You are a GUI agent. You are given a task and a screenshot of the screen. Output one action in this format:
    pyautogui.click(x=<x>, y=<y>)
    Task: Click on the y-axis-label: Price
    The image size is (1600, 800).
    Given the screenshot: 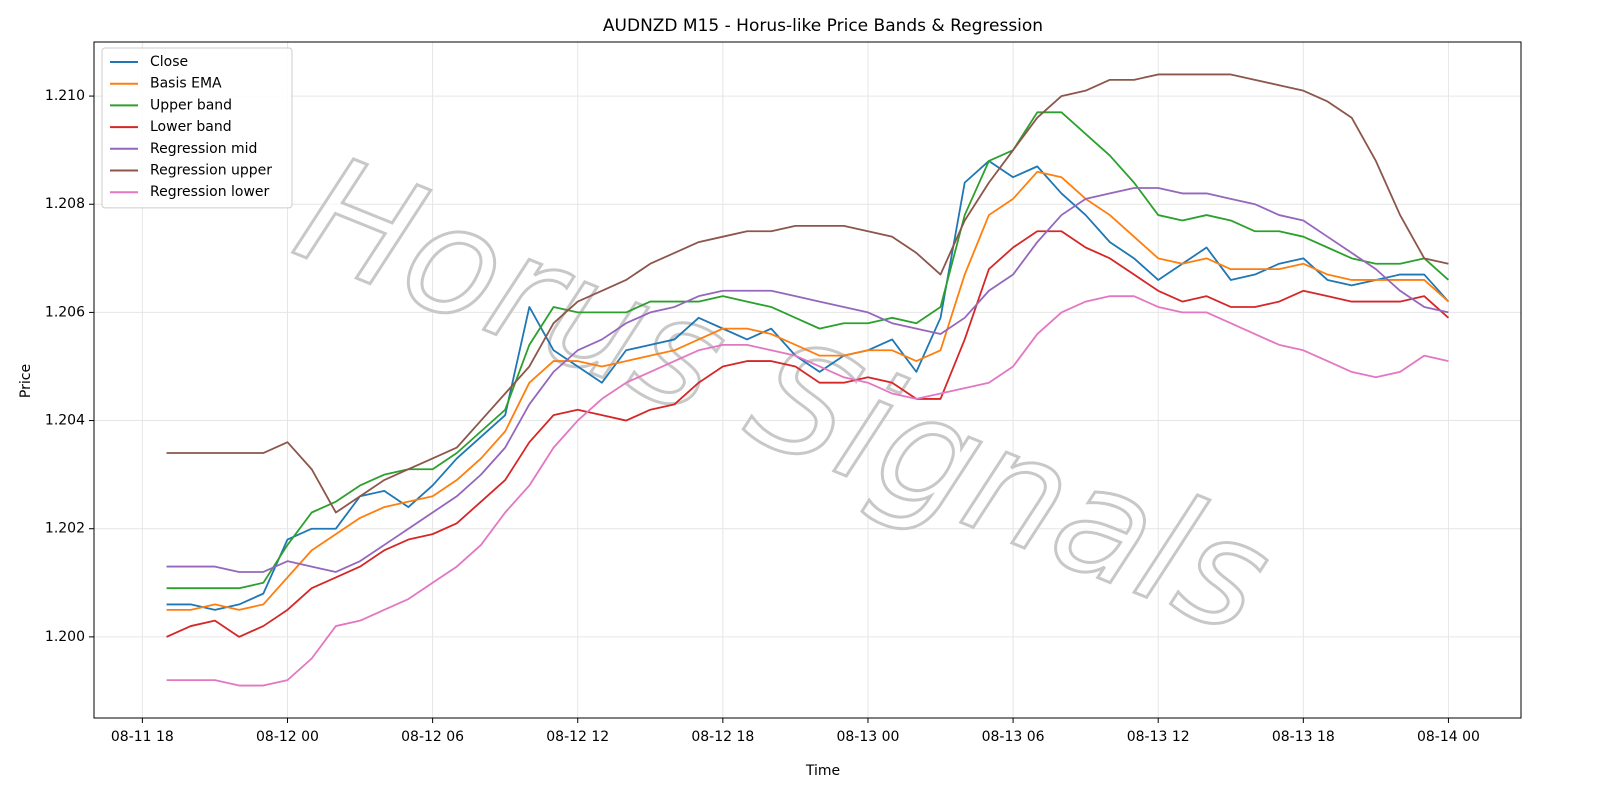 What is the action you would take?
    pyautogui.click(x=26, y=381)
    